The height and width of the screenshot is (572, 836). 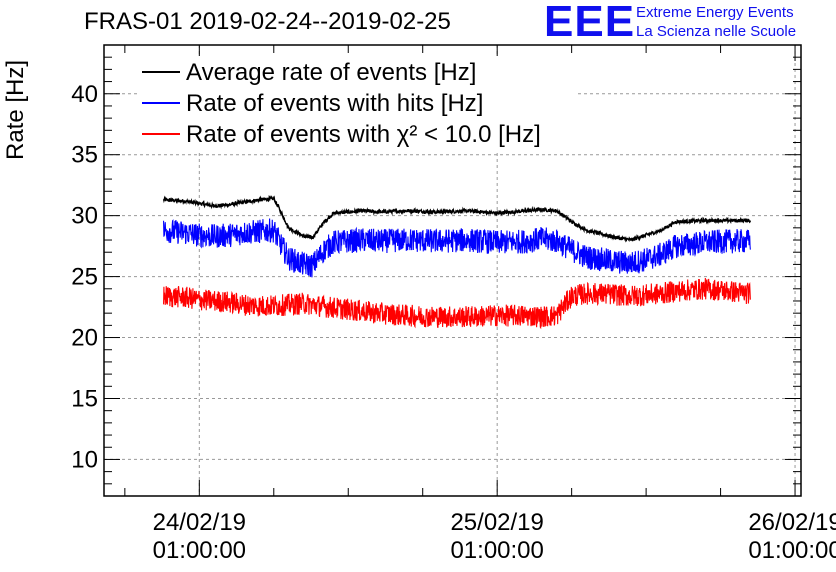 What do you see at coordinates (84, 277) in the screenshot?
I see `y-tick-label: 25` at bounding box center [84, 277].